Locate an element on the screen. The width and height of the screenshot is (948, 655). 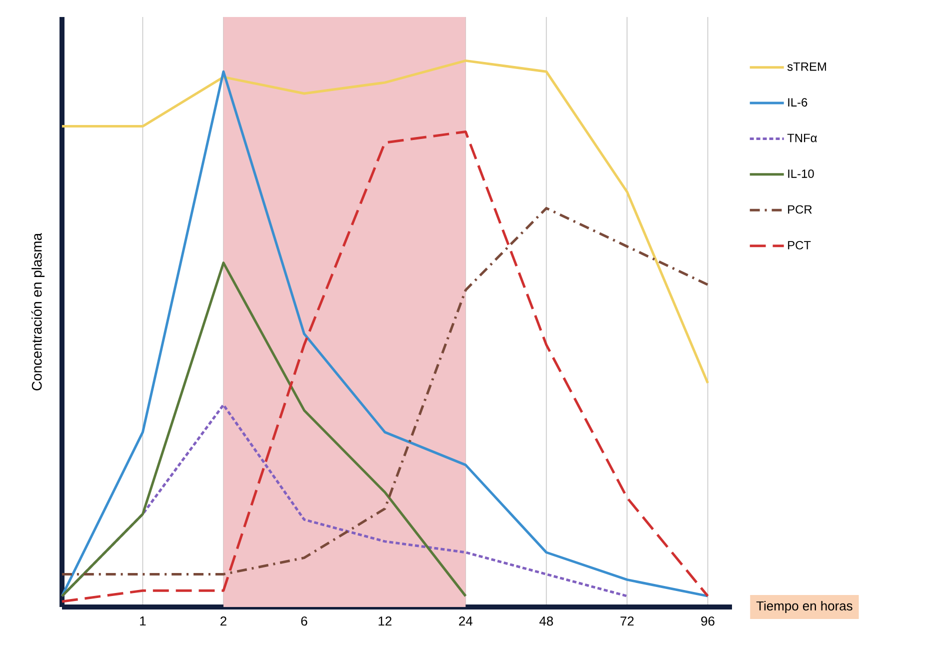
x-tick-label: 24 is located at coordinates (465, 621).